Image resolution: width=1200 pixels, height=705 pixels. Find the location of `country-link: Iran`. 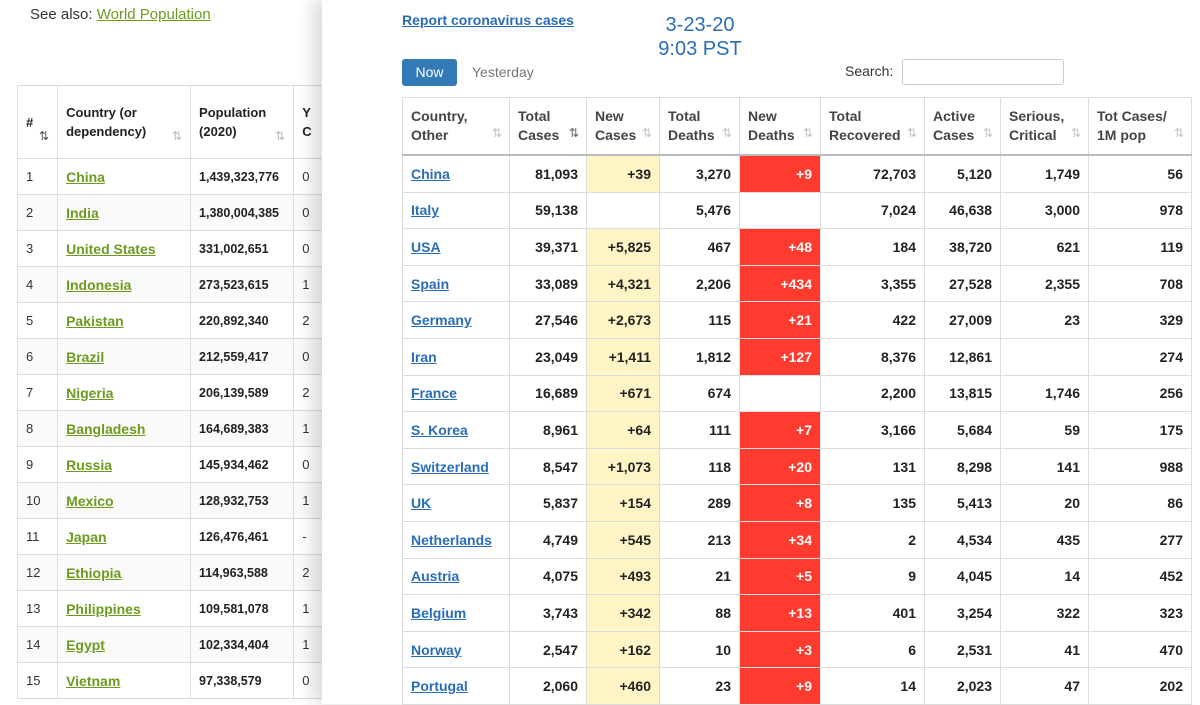

country-link: Iran is located at coordinates (424, 356).